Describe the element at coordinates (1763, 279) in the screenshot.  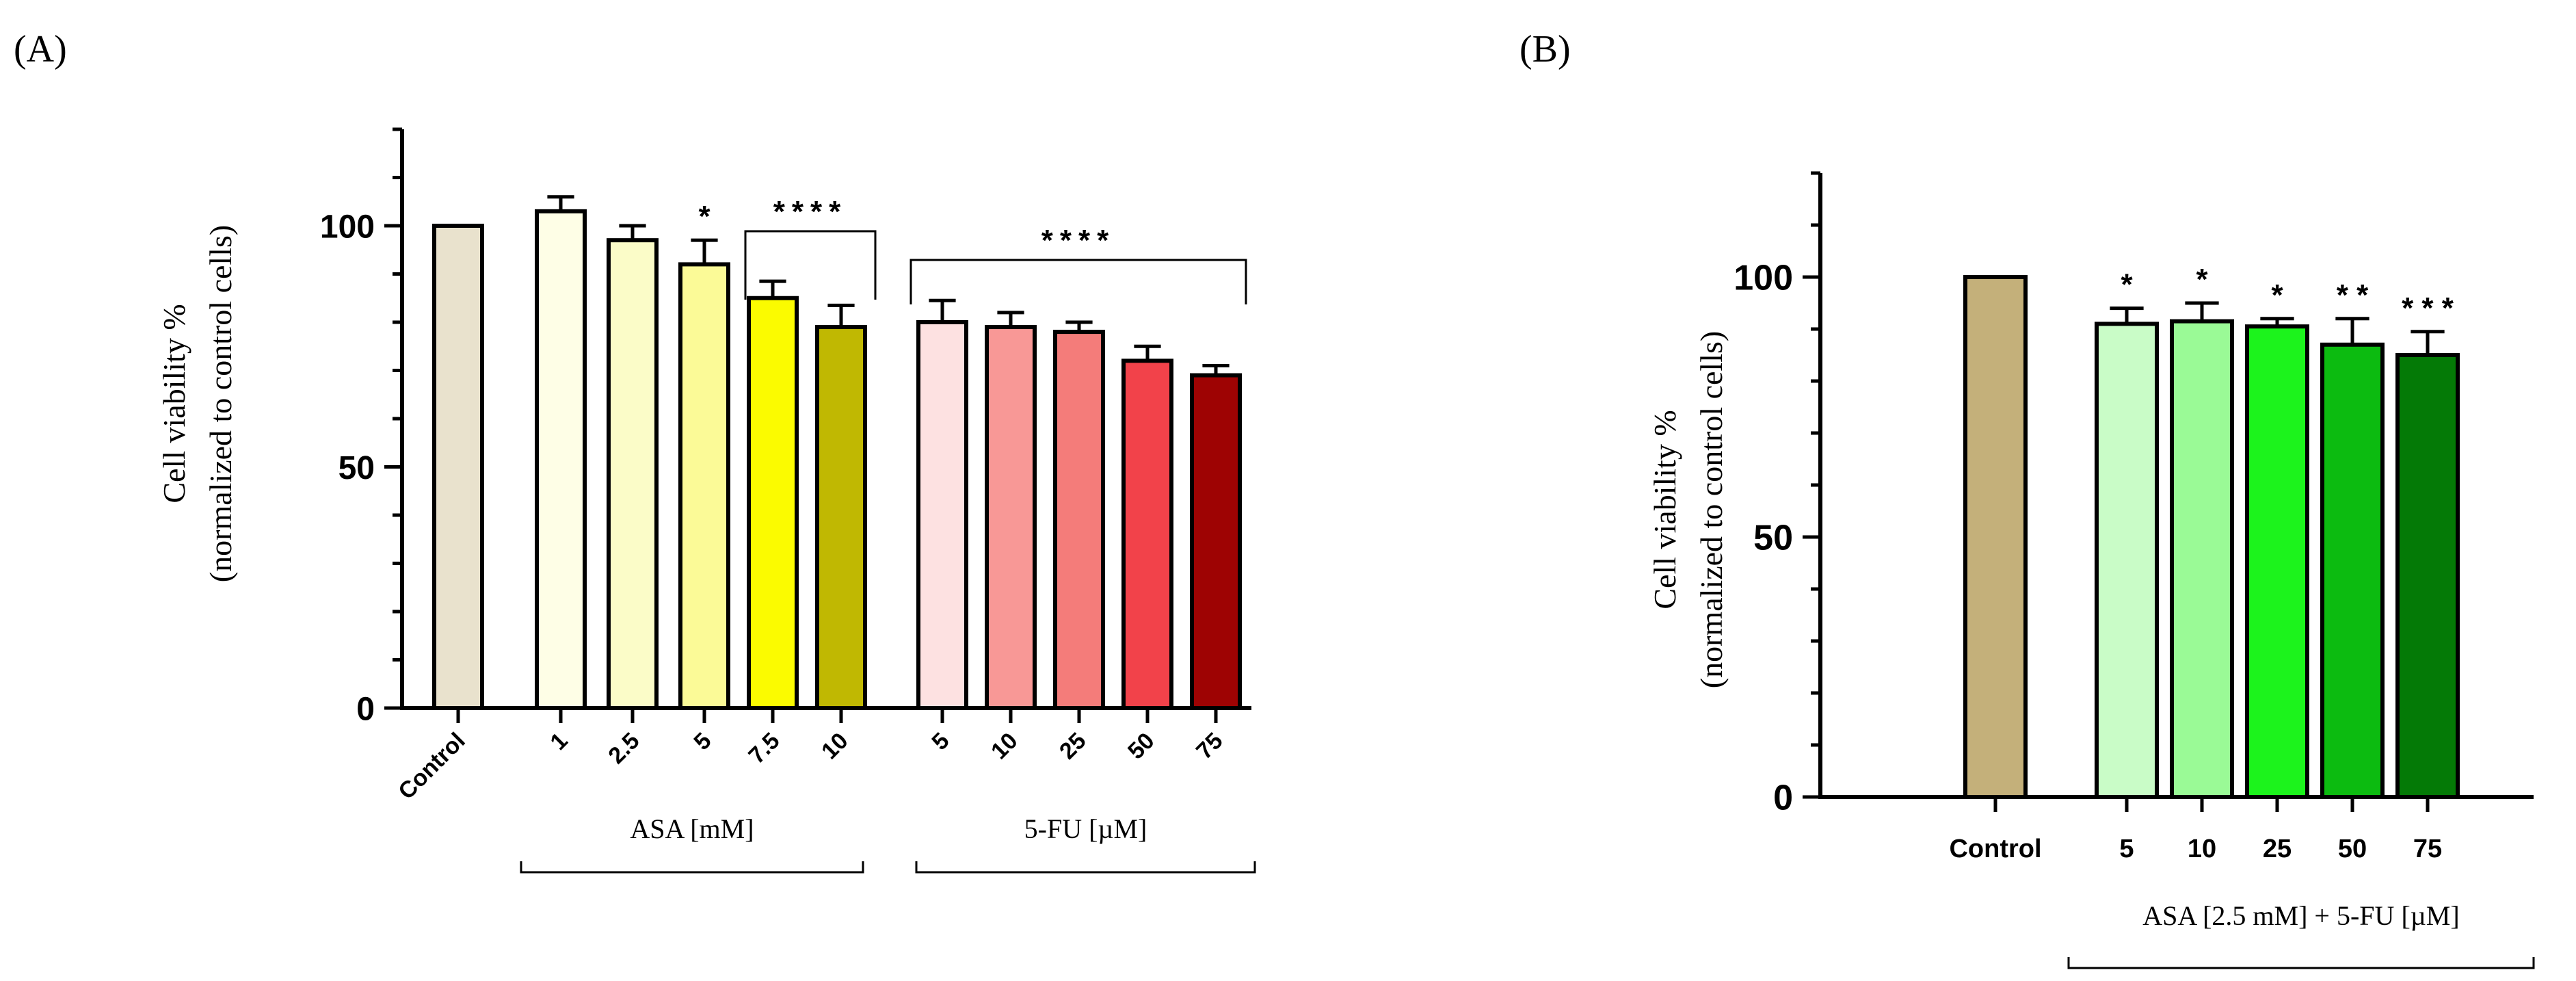
I see `panel-b-y-tick-label: 100` at that location.